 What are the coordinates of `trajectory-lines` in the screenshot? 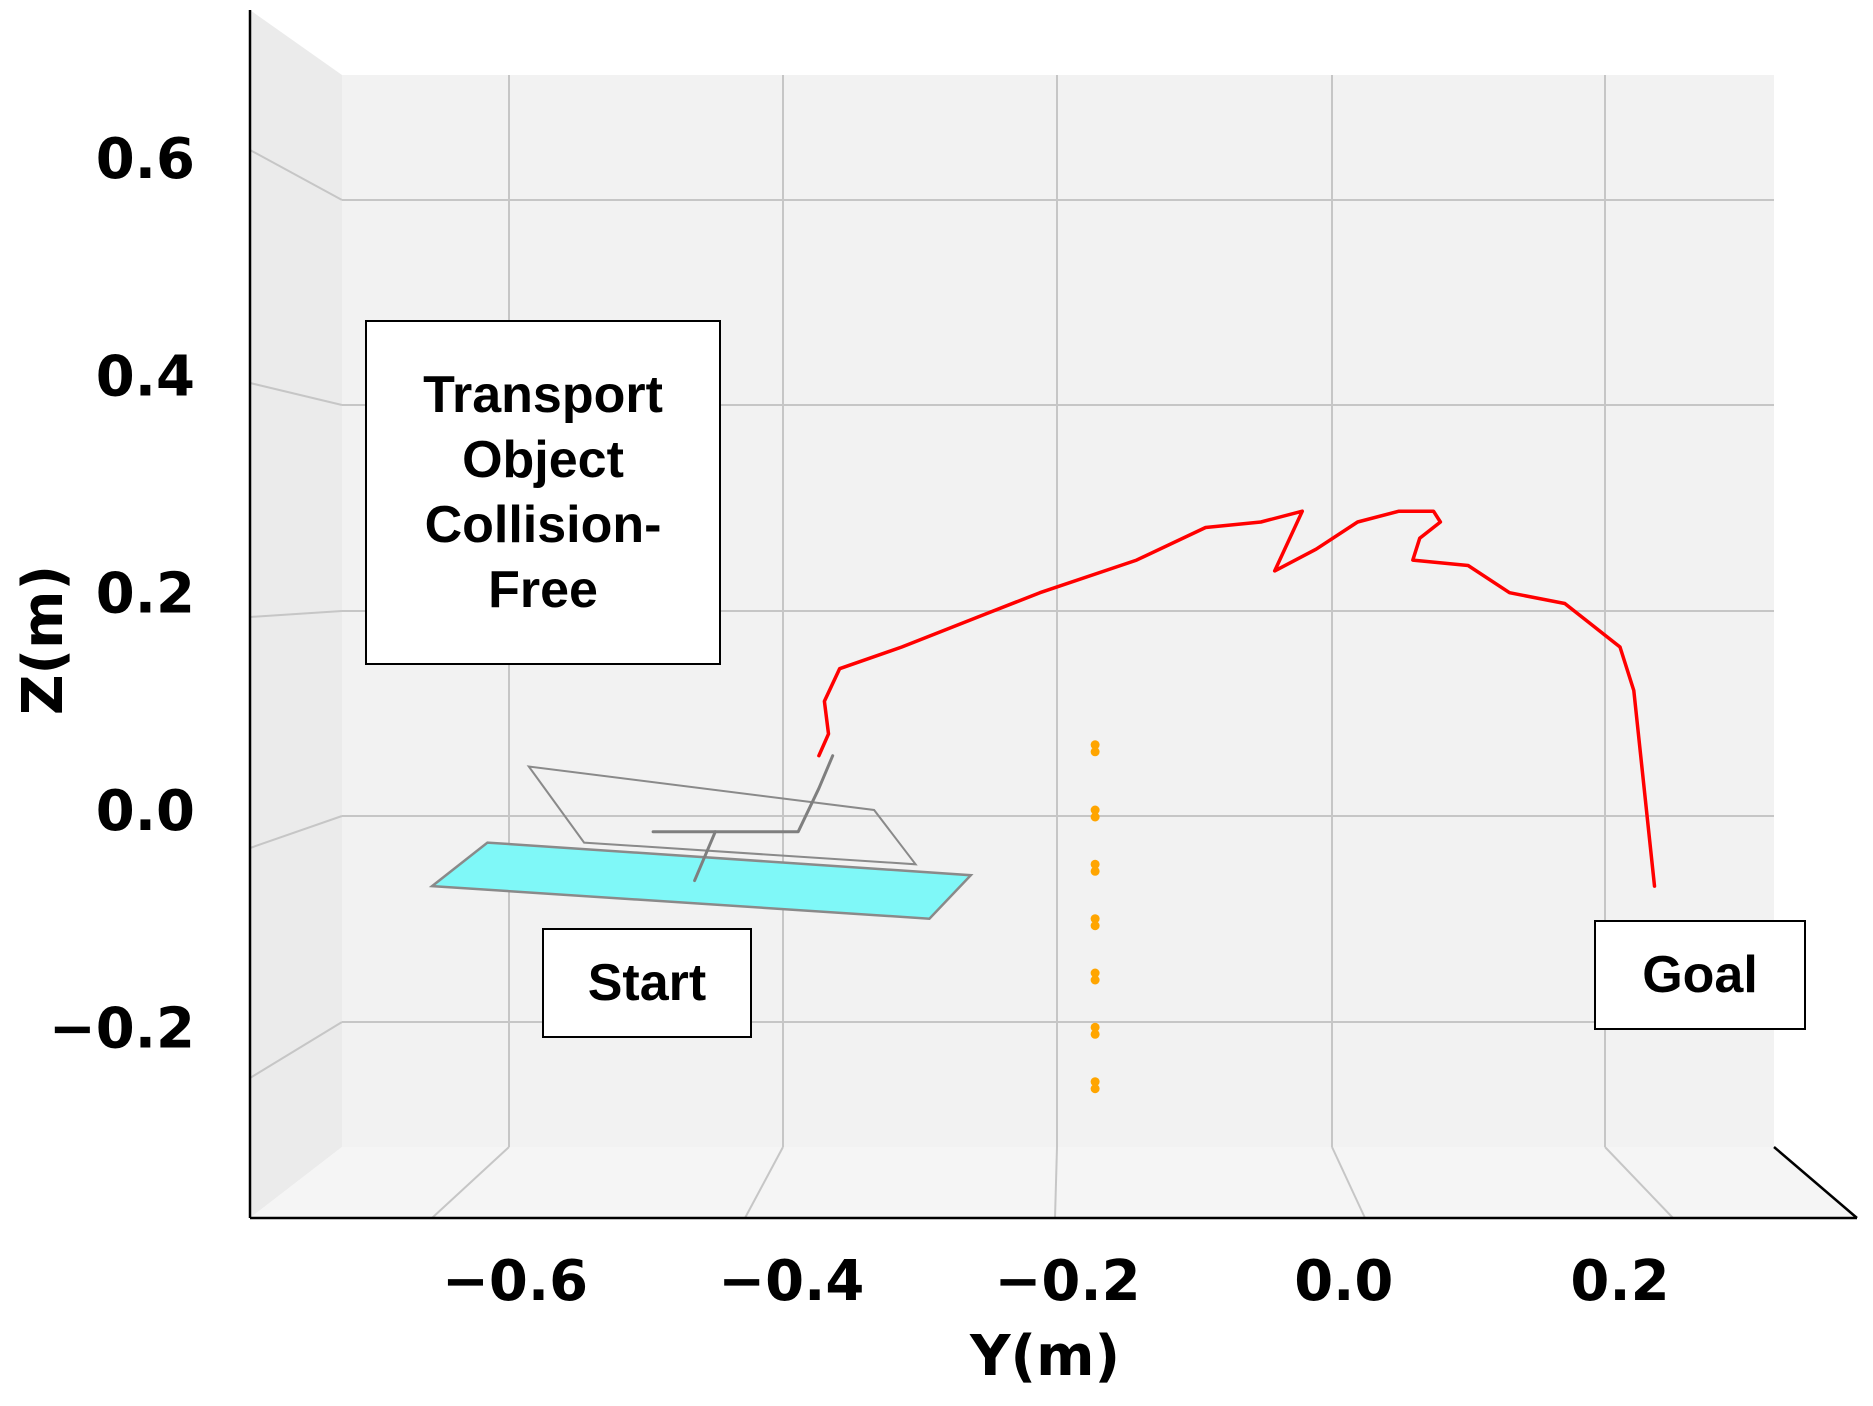 It's located at (1154, 698).